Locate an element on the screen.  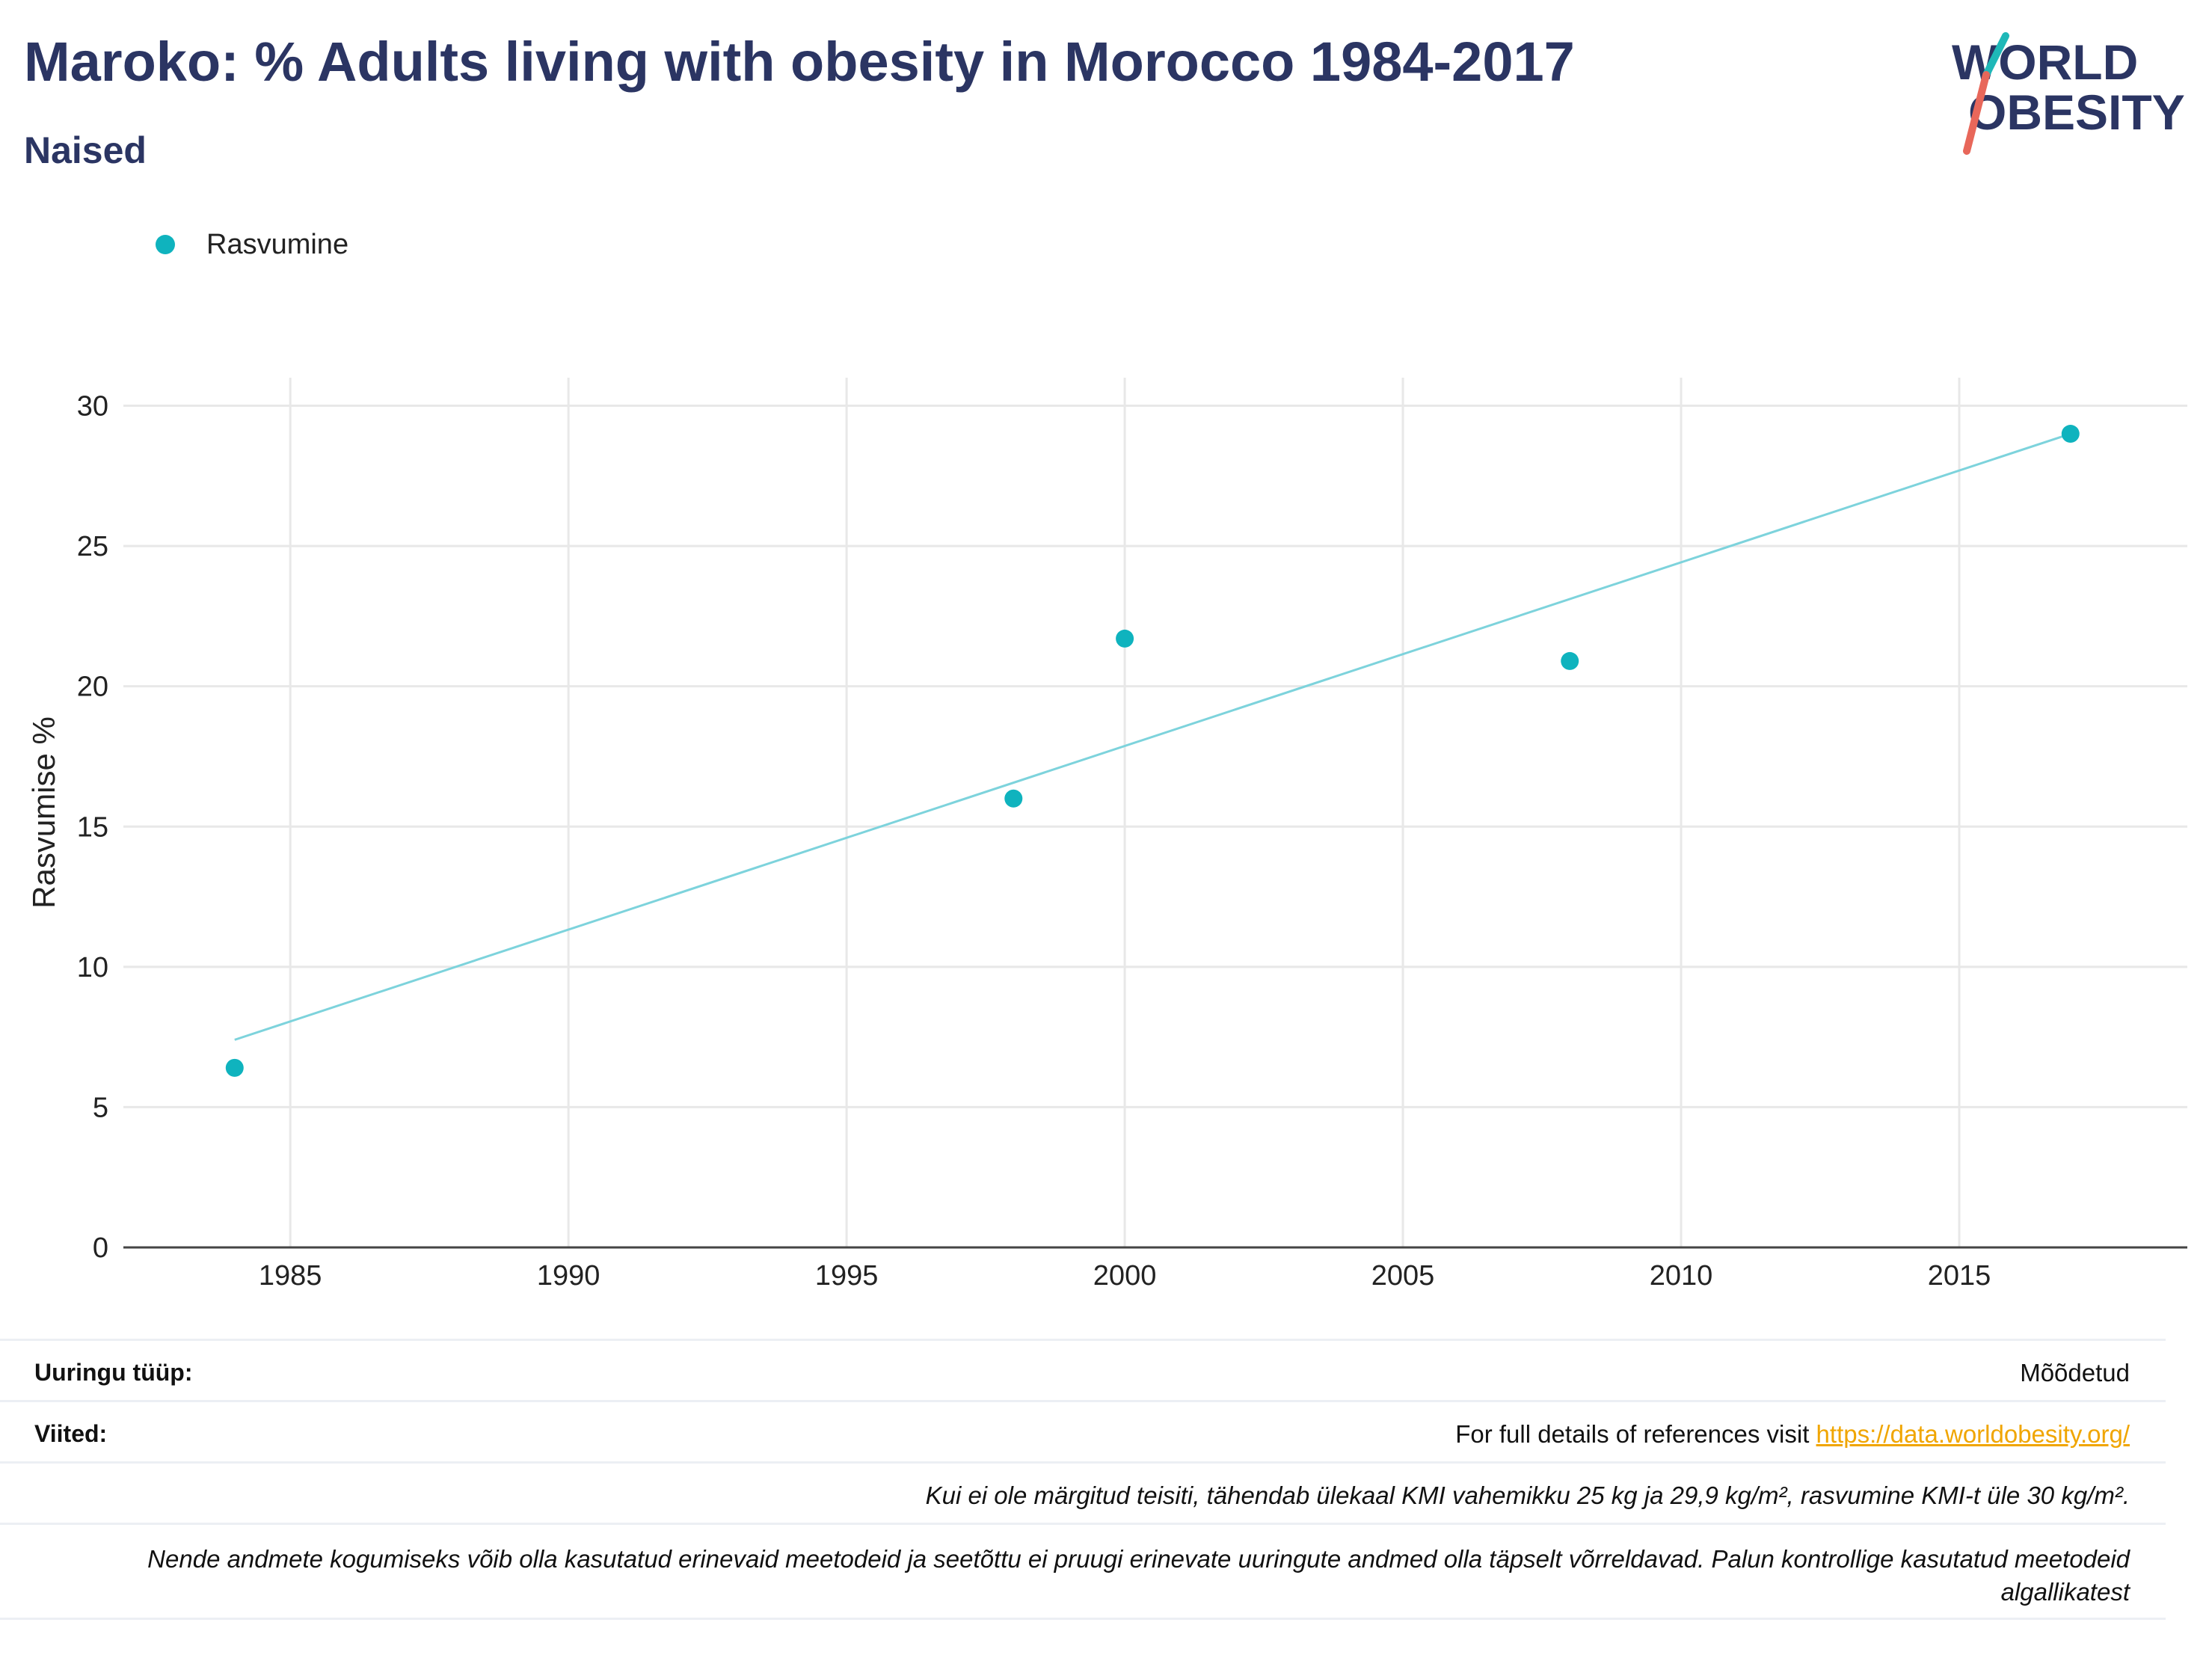
logo-slash-top is located at coordinates (1995, 55).